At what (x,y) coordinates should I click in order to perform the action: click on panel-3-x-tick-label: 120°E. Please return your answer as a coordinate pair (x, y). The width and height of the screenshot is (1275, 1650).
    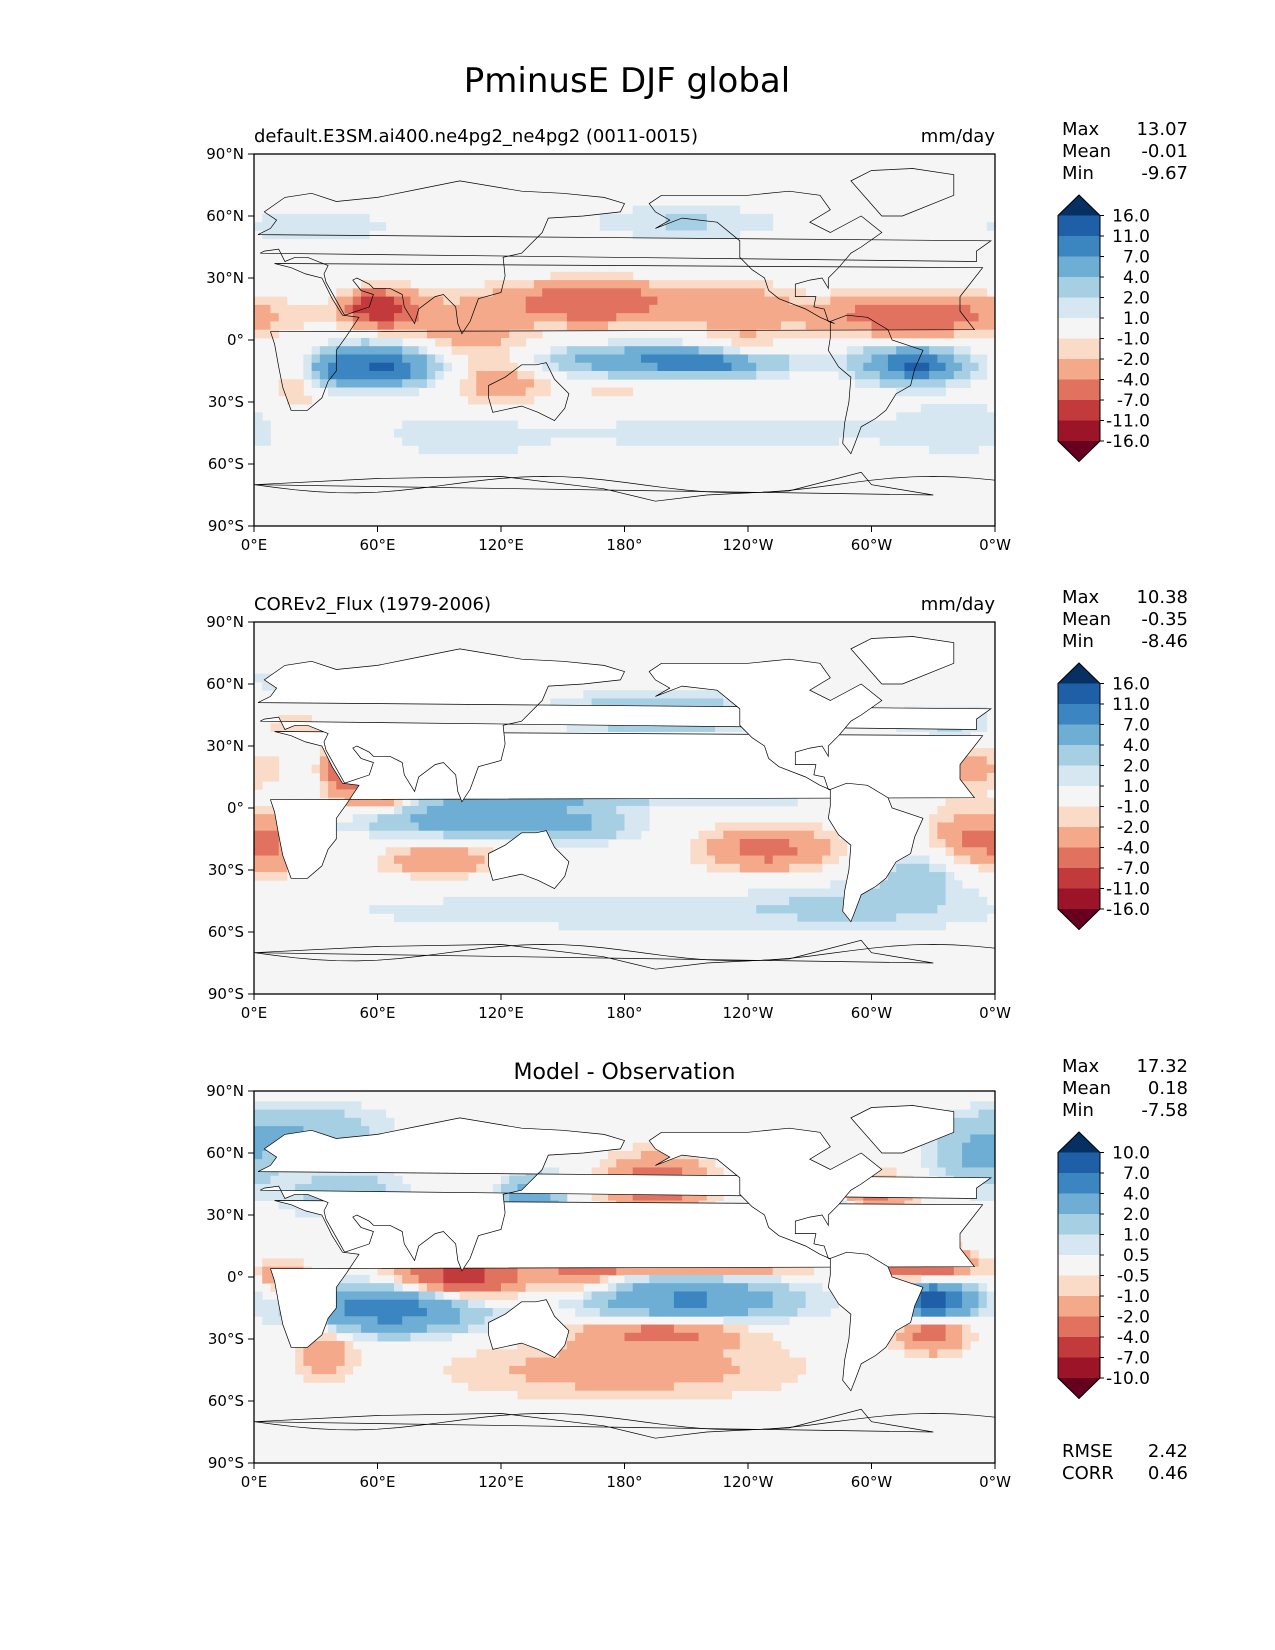
    Looking at the image, I should click on (501, 1482).